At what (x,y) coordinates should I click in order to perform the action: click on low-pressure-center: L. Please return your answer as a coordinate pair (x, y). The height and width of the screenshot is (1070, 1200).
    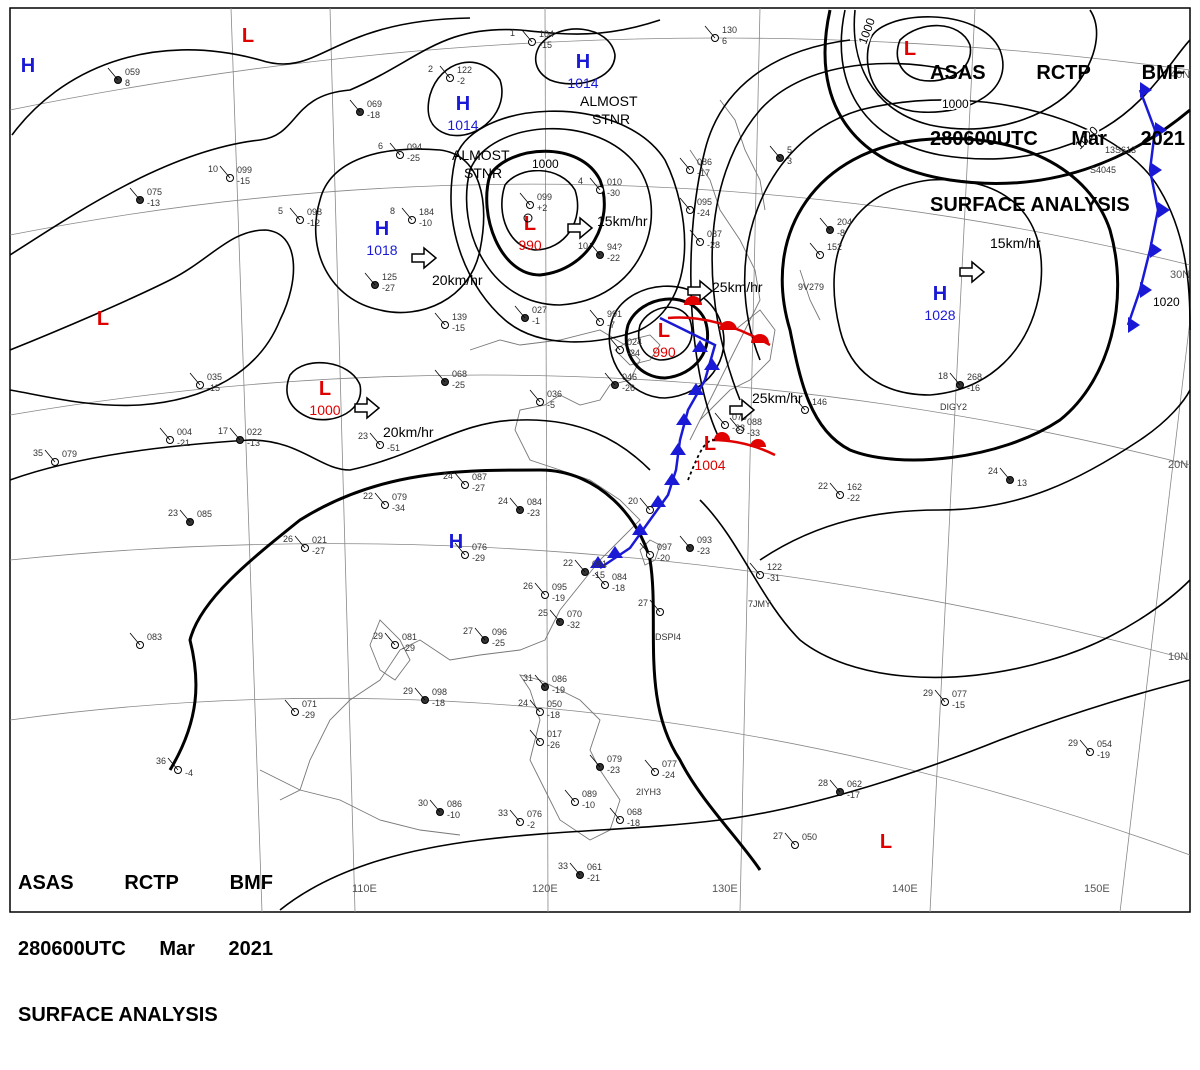
    Looking at the image, I should click on (103, 319).